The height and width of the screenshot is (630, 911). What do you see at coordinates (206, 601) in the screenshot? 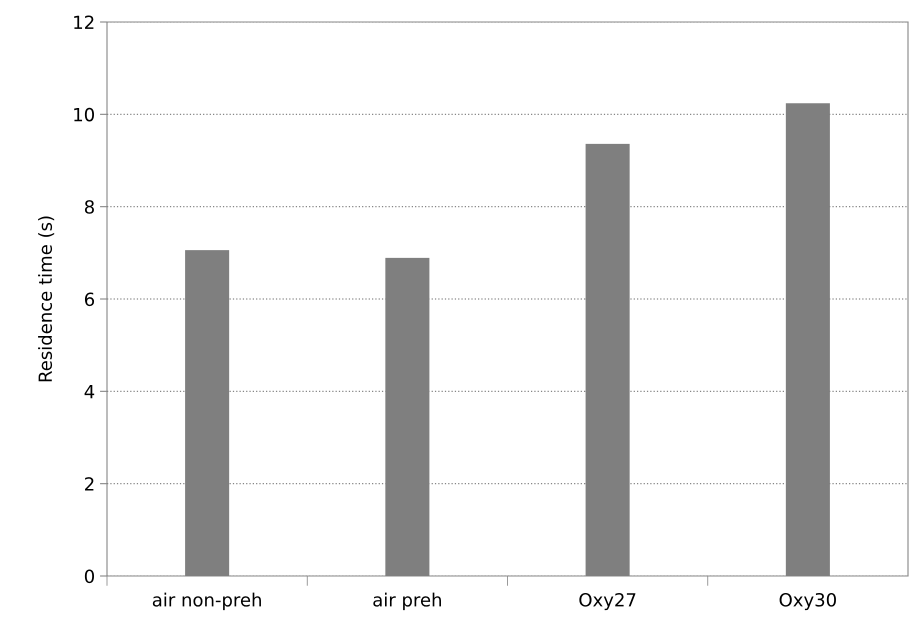
I see `x-tick-label: air non-preh` at bounding box center [206, 601].